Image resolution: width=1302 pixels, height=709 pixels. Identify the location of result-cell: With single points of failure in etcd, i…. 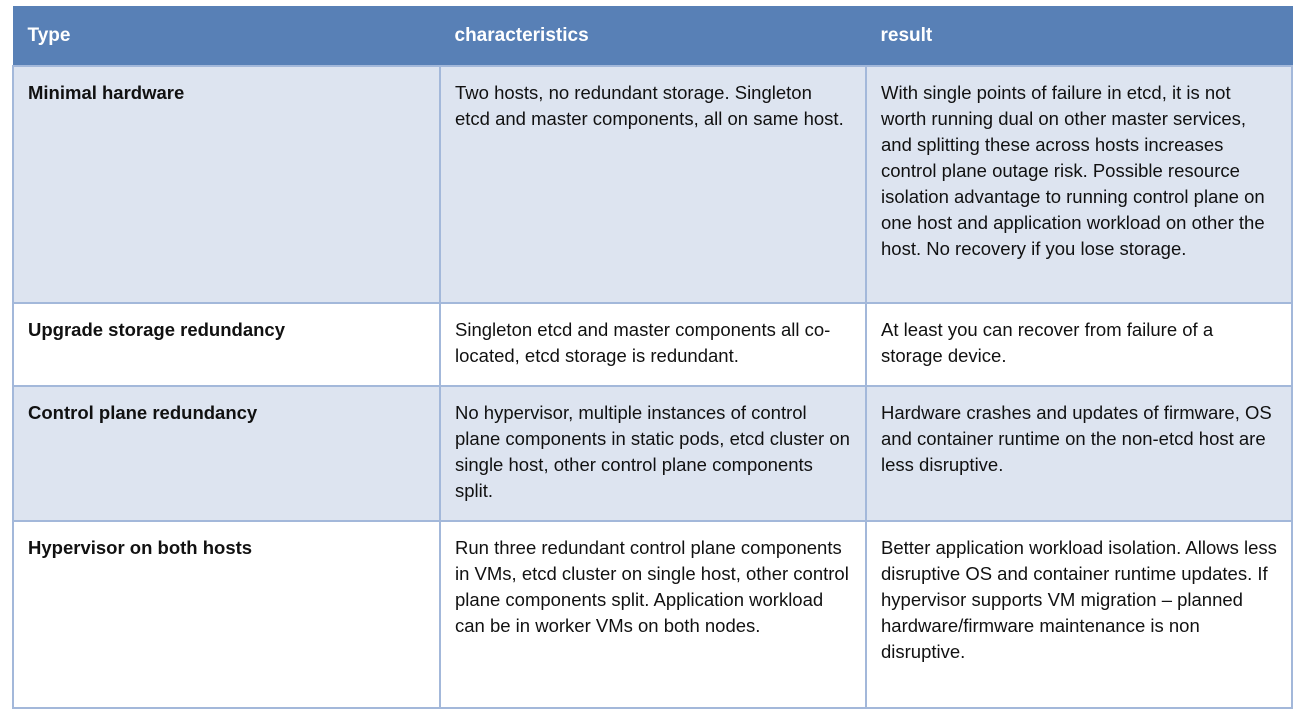
(1079, 184).